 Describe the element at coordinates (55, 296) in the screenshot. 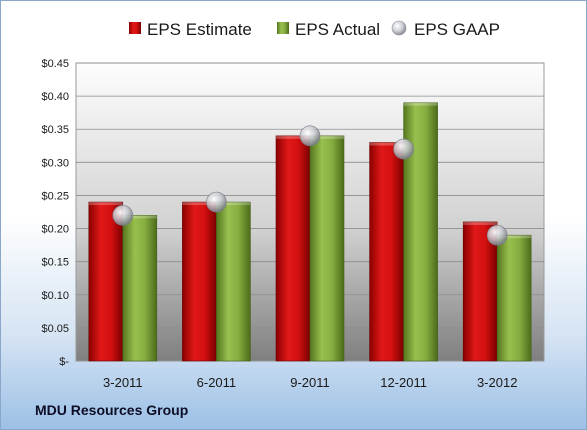

I see `y-tick-label: $0.10` at that location.